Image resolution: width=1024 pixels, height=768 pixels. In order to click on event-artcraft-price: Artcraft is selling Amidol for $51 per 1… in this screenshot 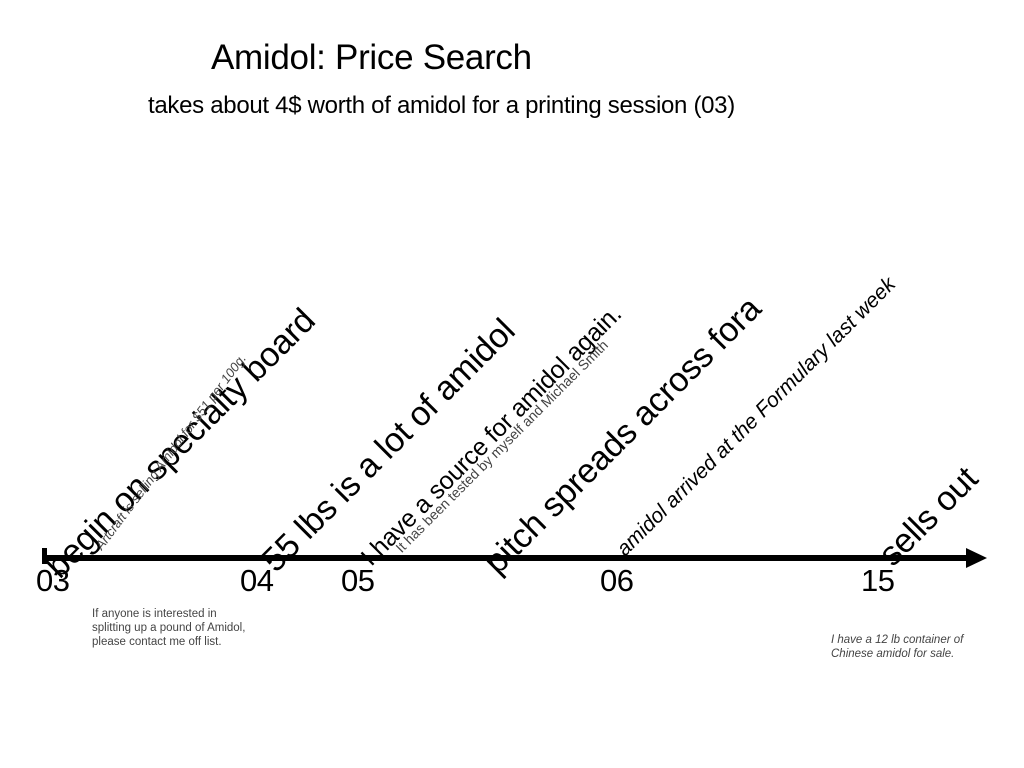, I will do `click(171, 452)`.